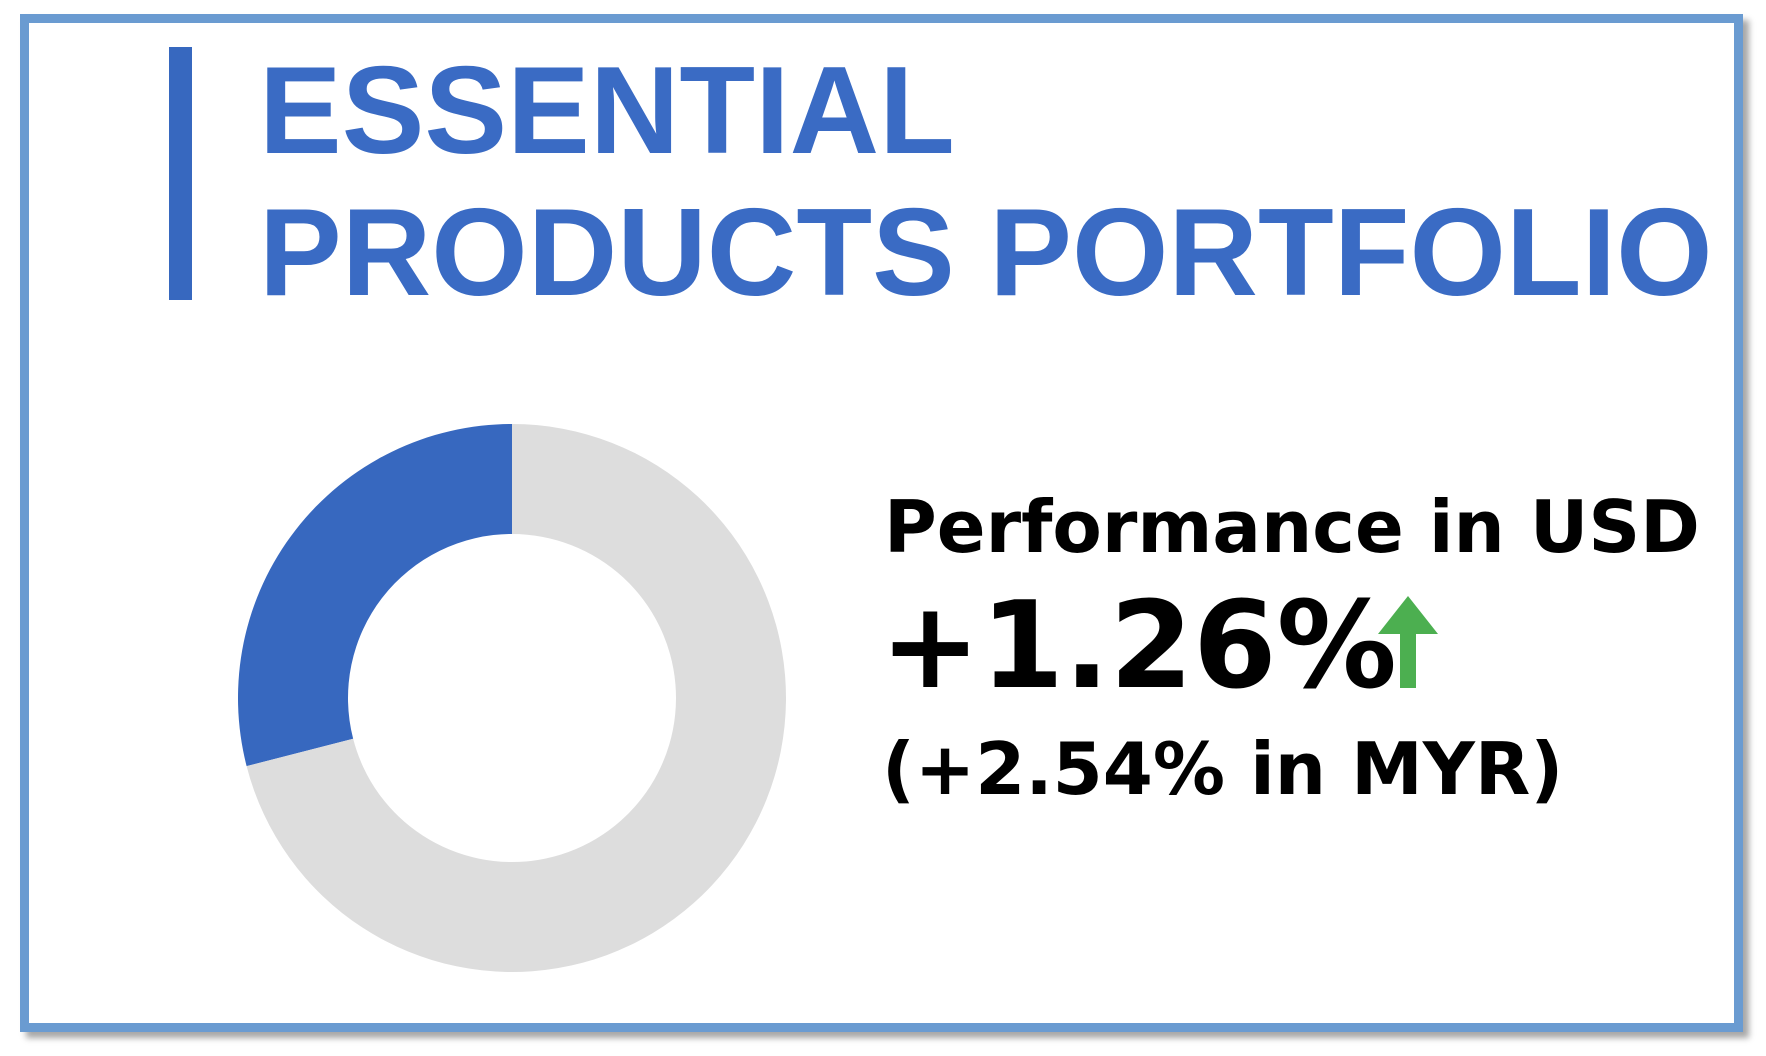 The height and width of the screenshot is (1056, 1766). I want to click on up-arrow-icon, so click(1408, 642).